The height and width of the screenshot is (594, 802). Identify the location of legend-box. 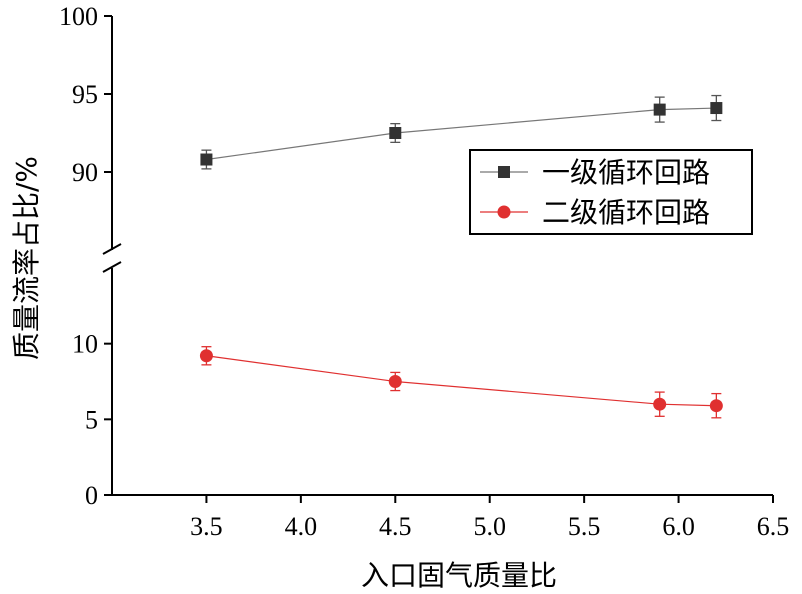
(611, 192).